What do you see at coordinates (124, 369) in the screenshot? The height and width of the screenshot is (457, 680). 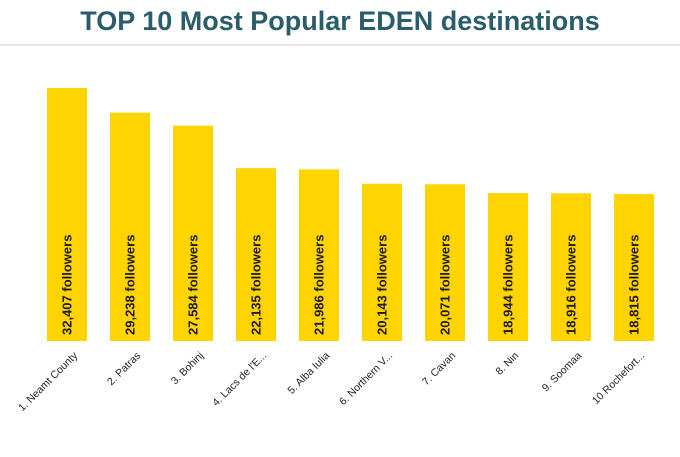 I see `category-label-2: 2. Patras` at bounding box center [124, 369].